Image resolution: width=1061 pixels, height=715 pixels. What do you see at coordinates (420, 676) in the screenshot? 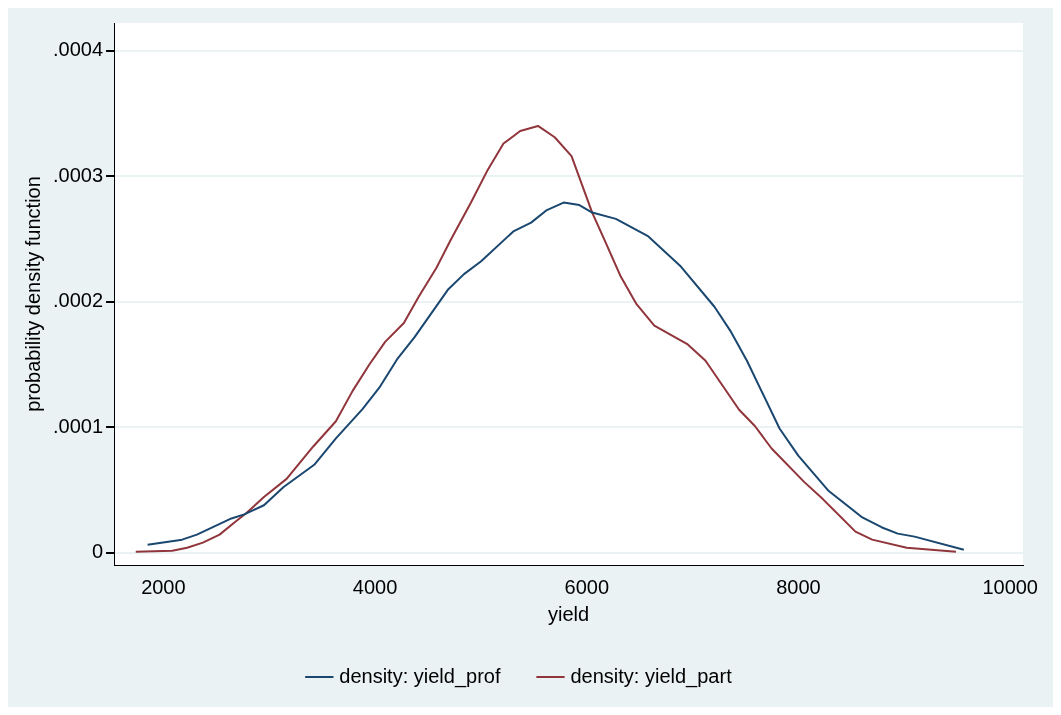
I see `legend-label: density: yield_prof` at bounding box center [420, 676].